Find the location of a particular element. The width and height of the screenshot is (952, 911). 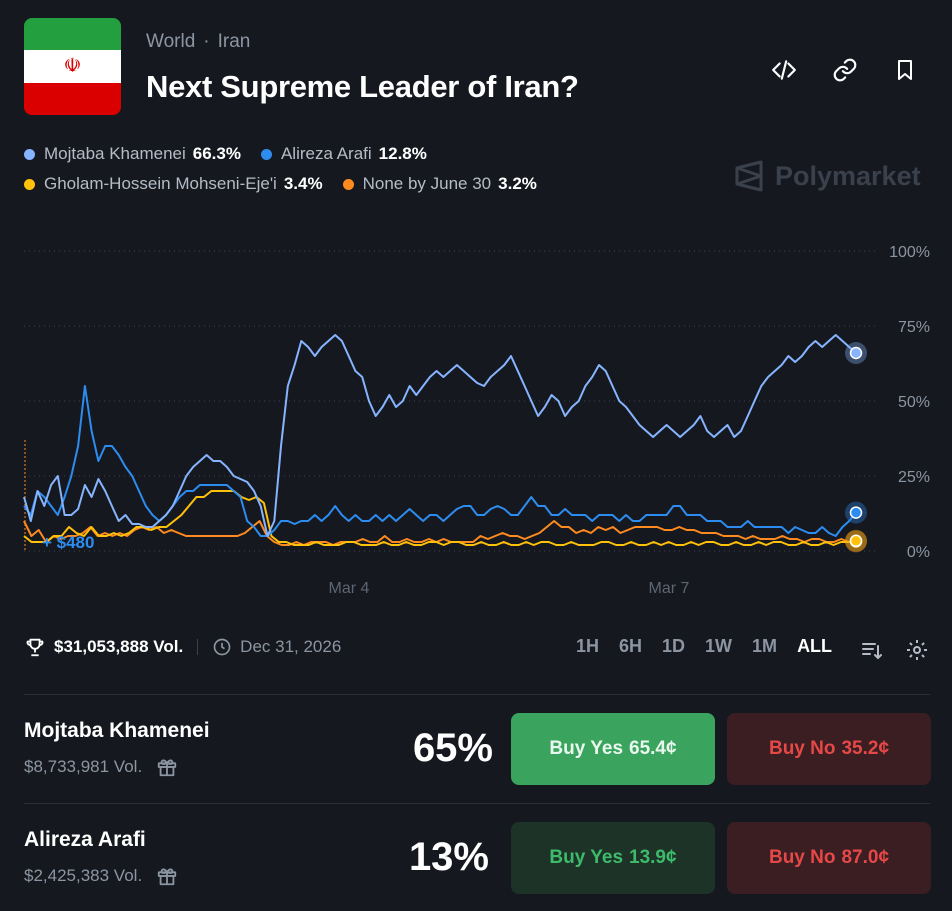

range-1m: 1M is located at coordinates (765, 646).